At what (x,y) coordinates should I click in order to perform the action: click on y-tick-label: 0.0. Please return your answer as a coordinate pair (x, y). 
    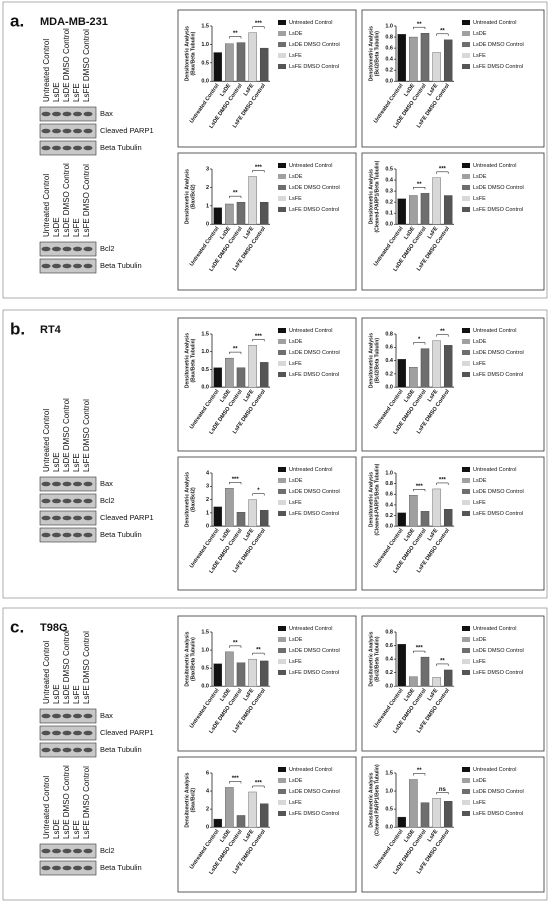
    Looking at the image, I should click on (389, 687).